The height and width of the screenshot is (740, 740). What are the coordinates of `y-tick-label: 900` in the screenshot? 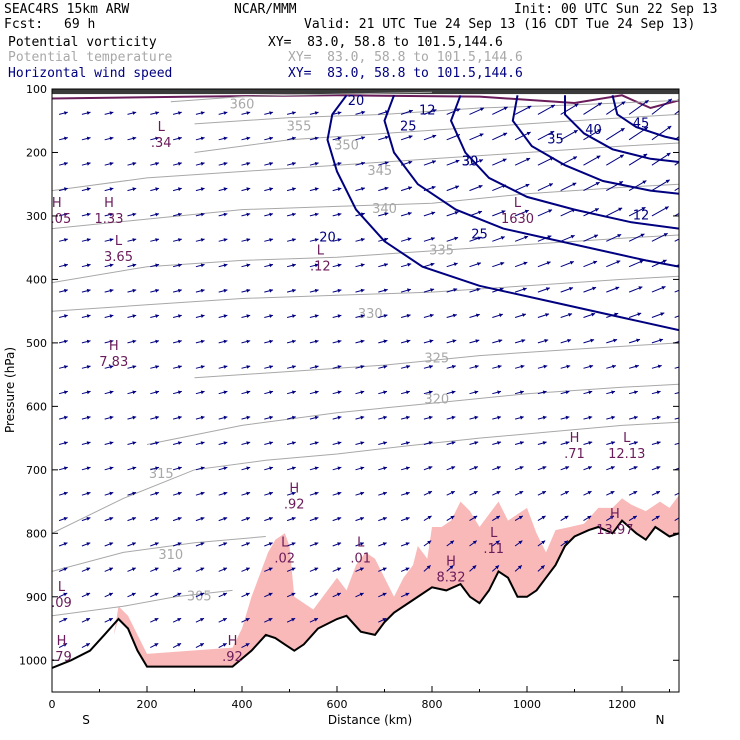 It's located at (36, 597).